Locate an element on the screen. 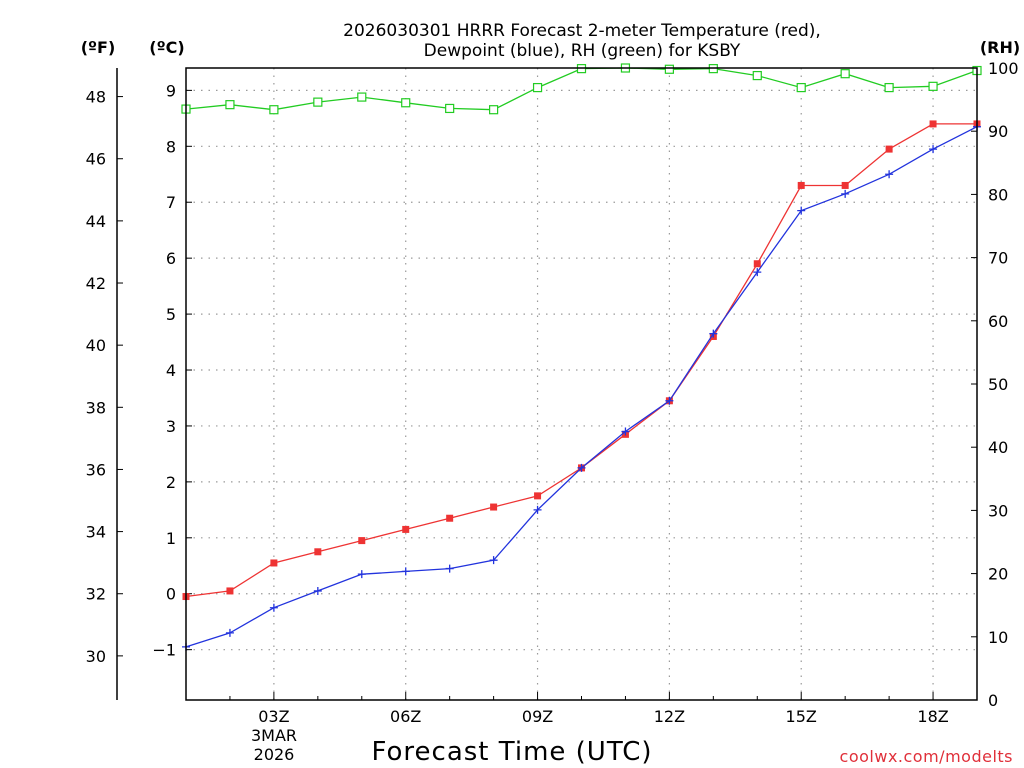  rh-tick-label: 0 is located at coordinates (993, 700).